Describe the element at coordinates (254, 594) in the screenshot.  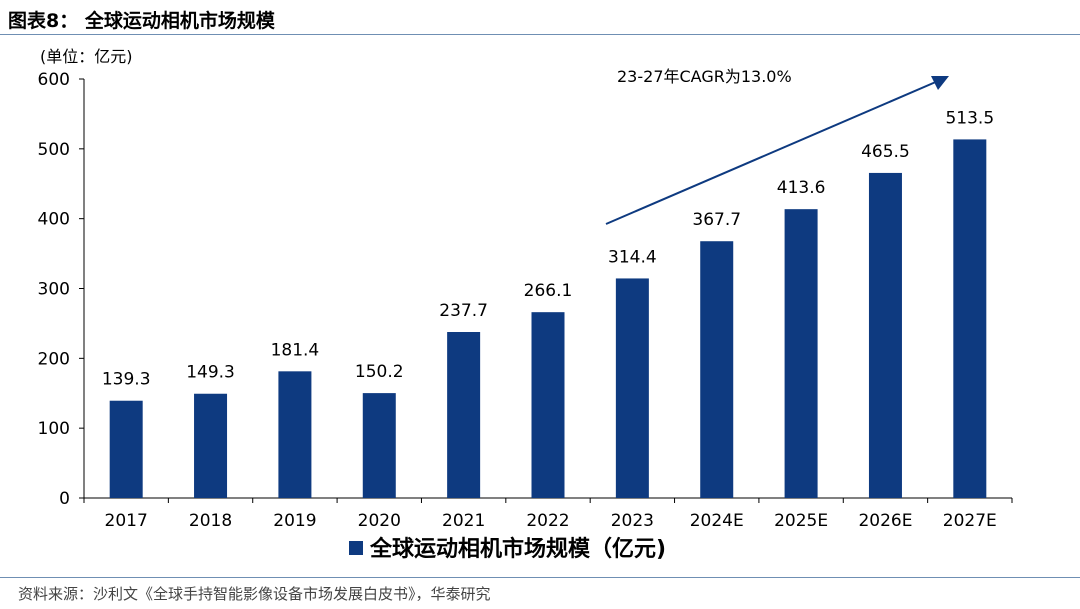
I see `source-note: 资料来源：沙利文《全球手持智能影像设备市场发展白皮书》，华泰研究` at that location.